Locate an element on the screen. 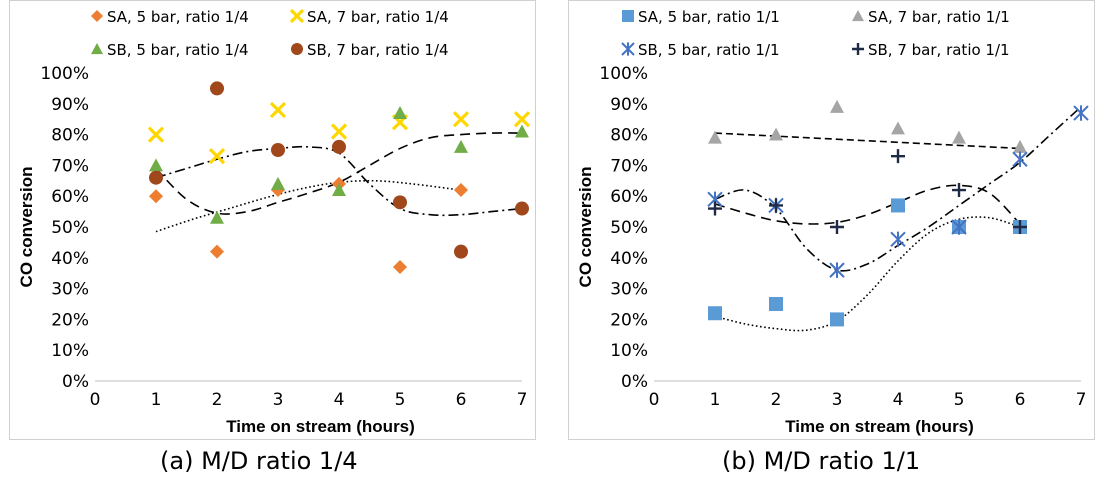  chart-a-x-tick-label: 2 is located at coordinates (217, 400).